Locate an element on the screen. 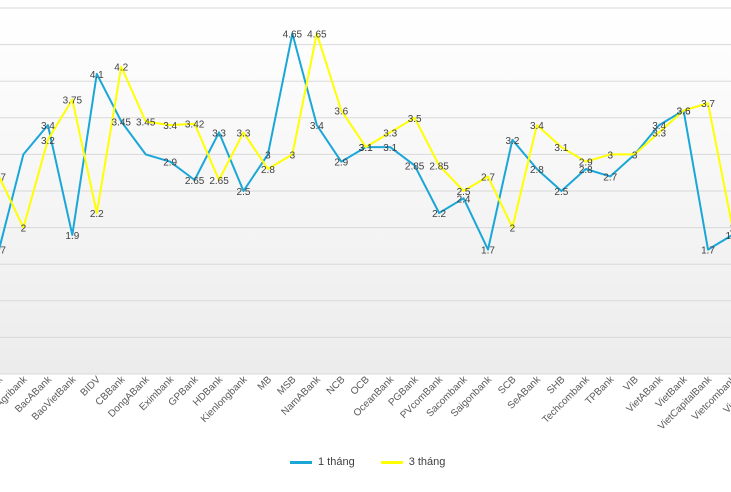 Image resolution: width=731 pixels, height=492 pixels. x-tick-label: MB is located at coordinates (265, 383).